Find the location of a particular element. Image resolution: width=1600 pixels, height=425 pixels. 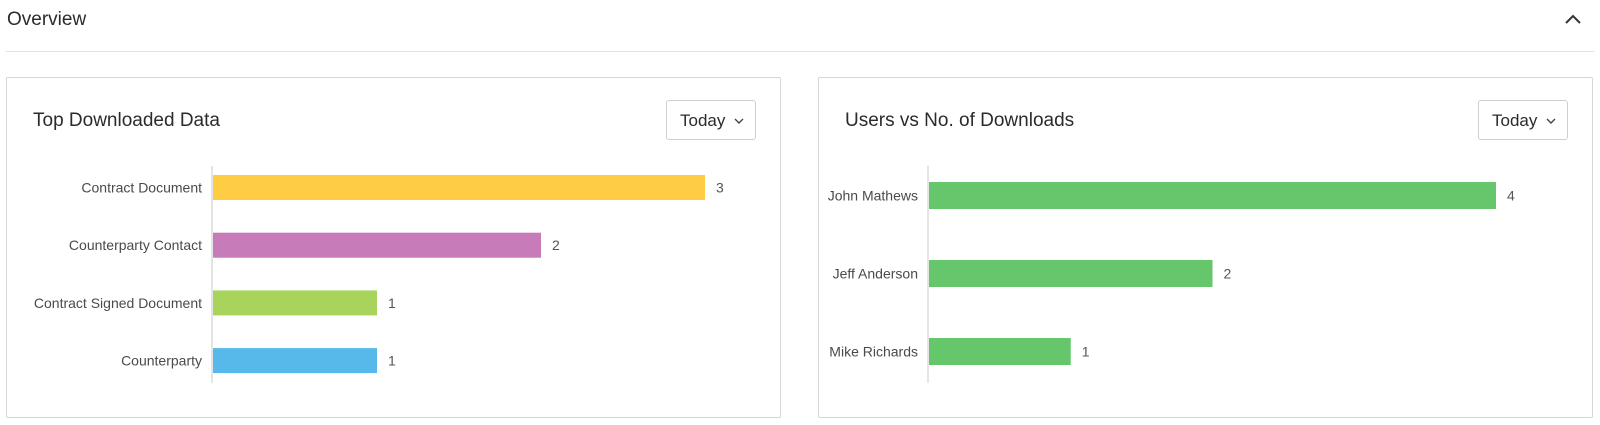

card-title: Top Downloaded Data is located at coordinates (126, 120).